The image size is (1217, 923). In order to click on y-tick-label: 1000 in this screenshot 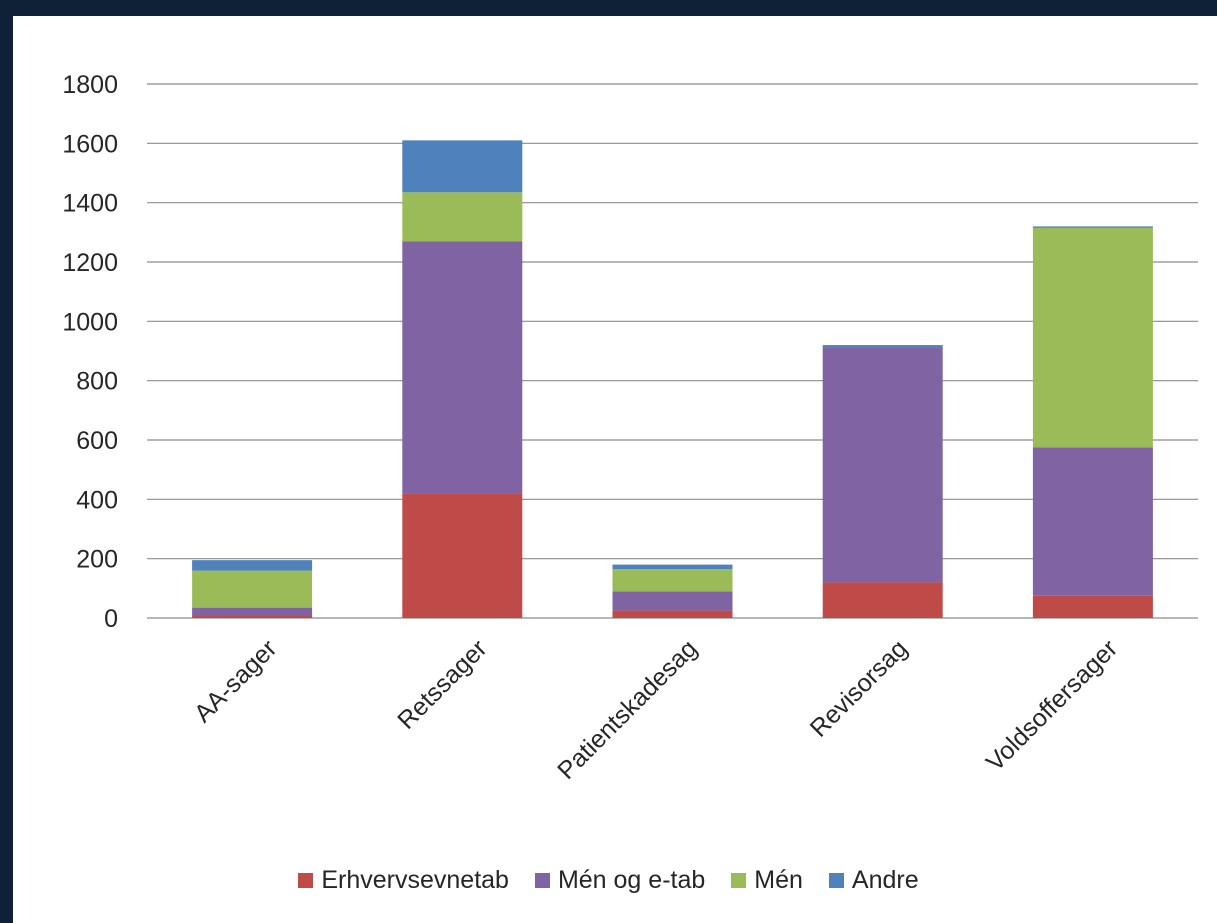, I will do `click(90, 322)`.